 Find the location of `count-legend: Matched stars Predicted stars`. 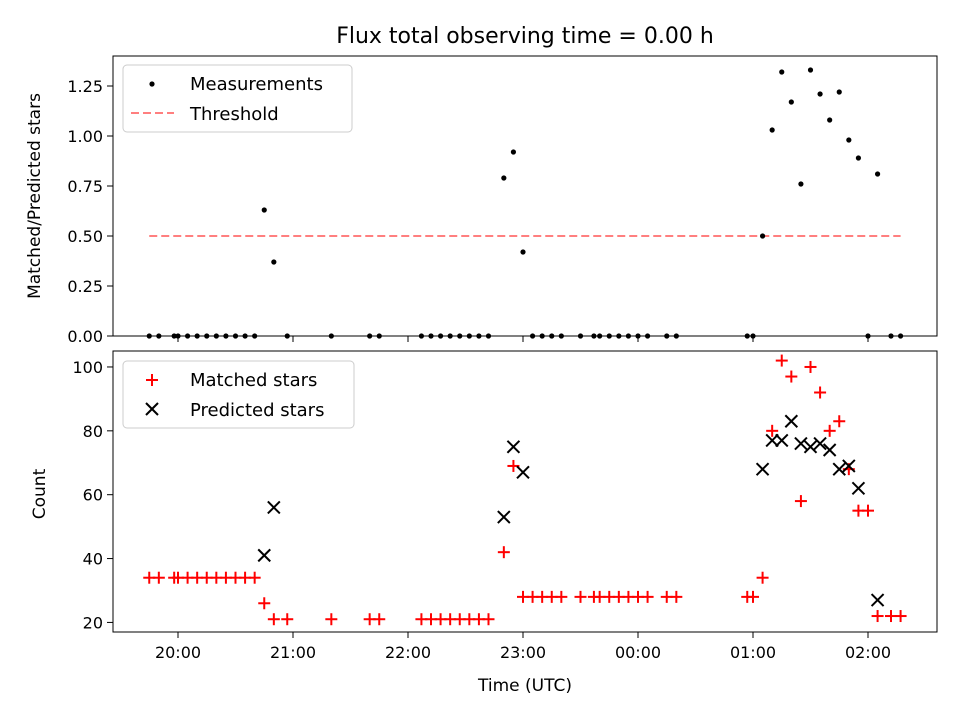

count-legend: Matched stars Predicted stars is located at coordinates (238, 394).